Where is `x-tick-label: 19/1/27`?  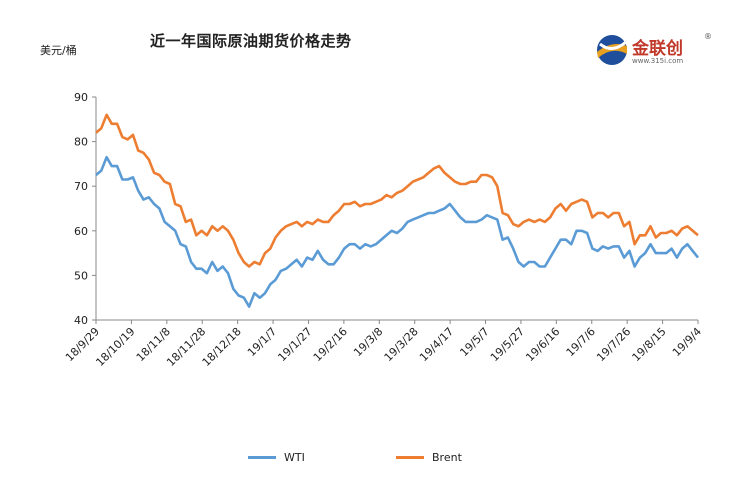
x-tick-label: 19/1/27 is located at coordinates (294, 344).